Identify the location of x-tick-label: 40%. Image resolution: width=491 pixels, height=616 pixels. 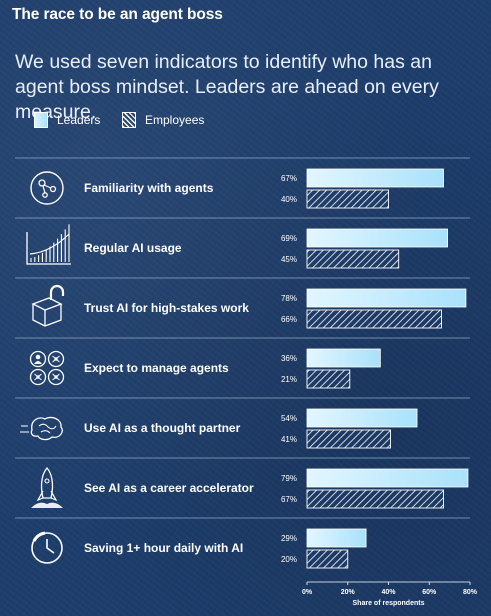
(388, 592).